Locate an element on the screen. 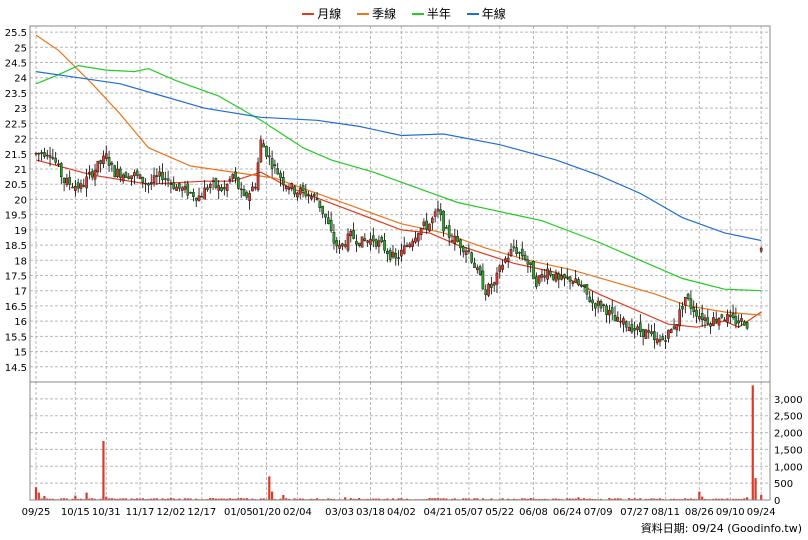  price-tick-label: 22.5 is located at coordinates (16, 124).